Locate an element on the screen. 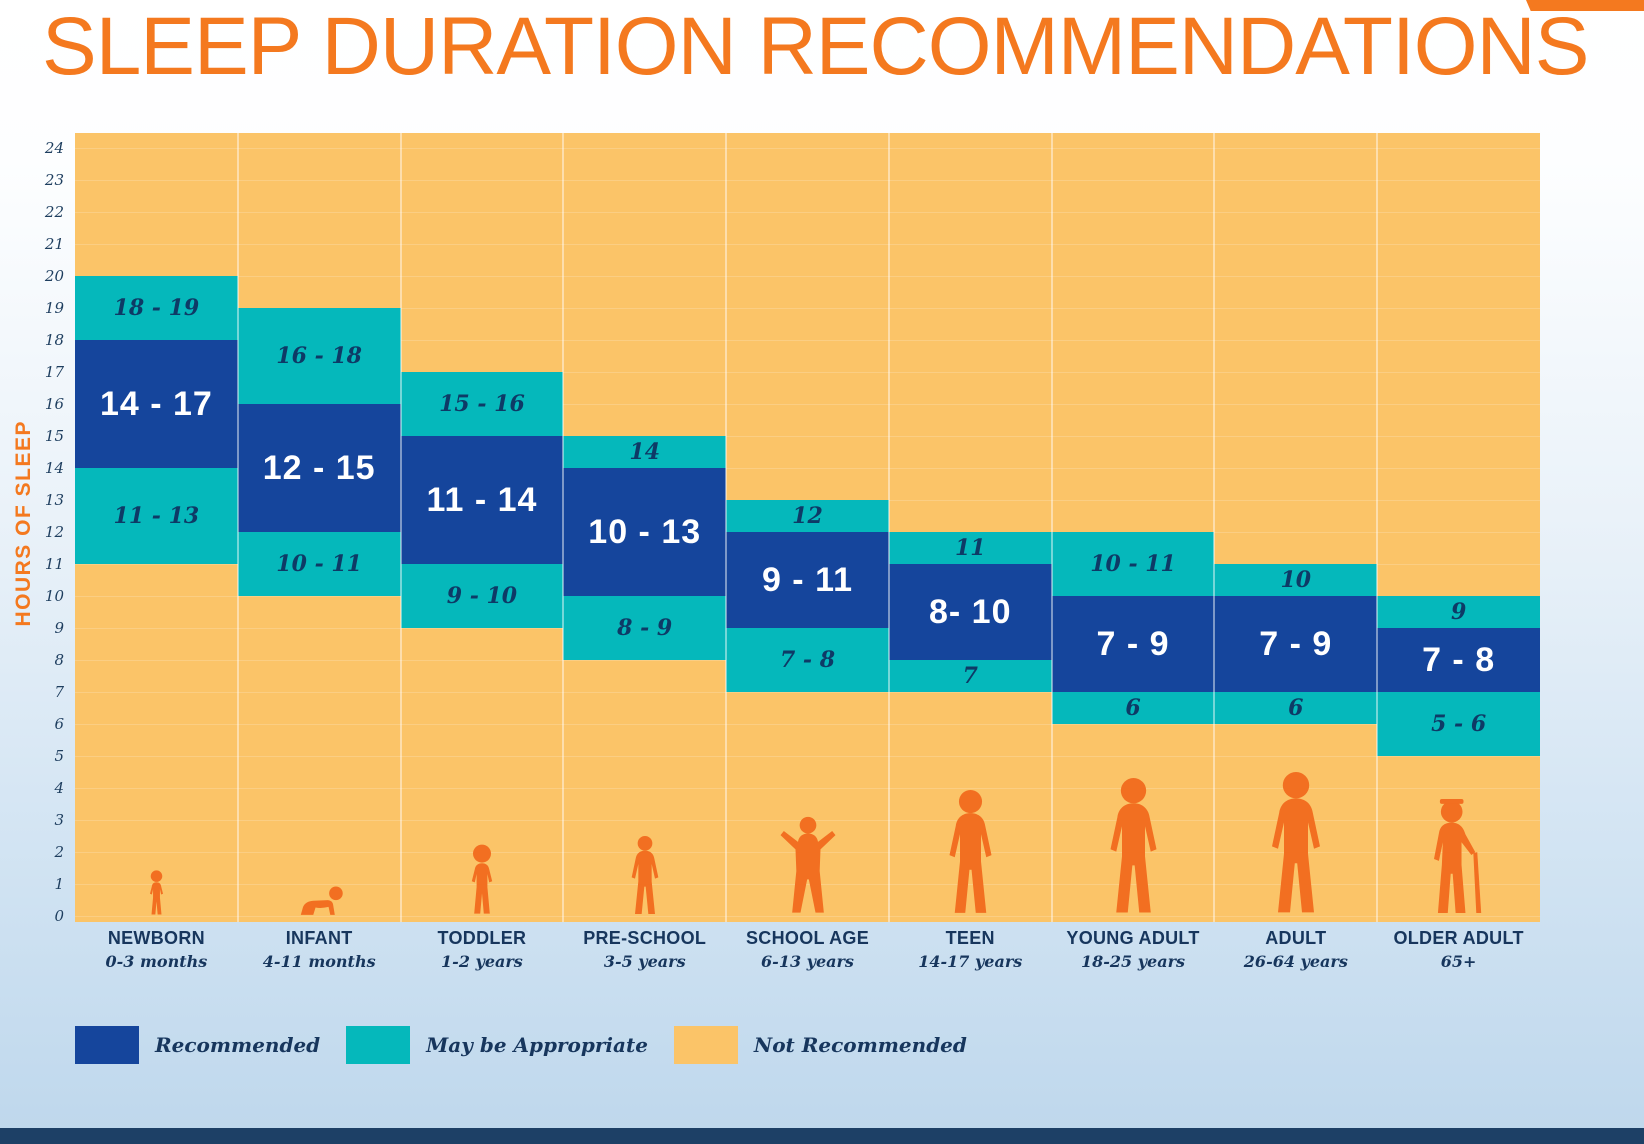 This screenshot has width=1644, height=1144. bar-2-may-high: 15 - 16 is located at coordinates (482, 404).